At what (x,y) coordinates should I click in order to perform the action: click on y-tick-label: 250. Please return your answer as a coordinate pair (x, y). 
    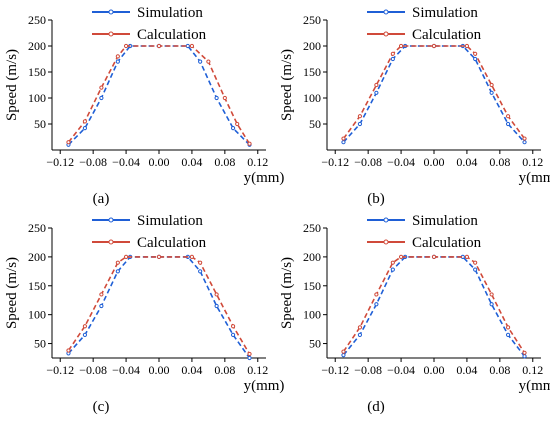
    Looking at the image, I should click on (312, 228).